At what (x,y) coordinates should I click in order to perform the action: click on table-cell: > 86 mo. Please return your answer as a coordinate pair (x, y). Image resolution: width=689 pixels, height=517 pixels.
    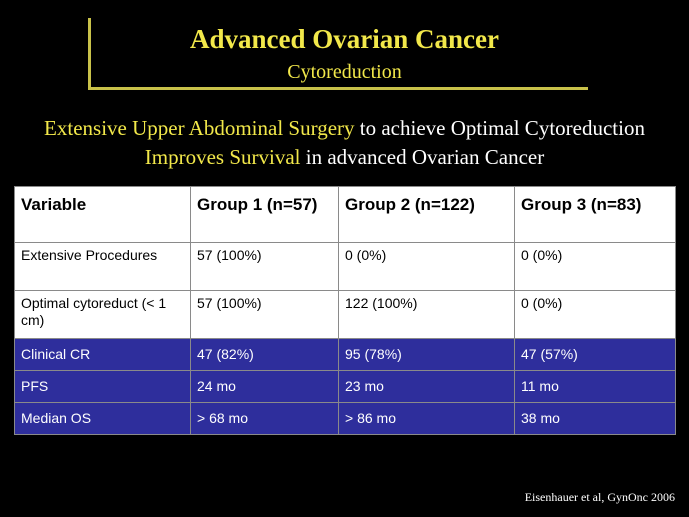
    Looking at the image, I should click on (426, 418).